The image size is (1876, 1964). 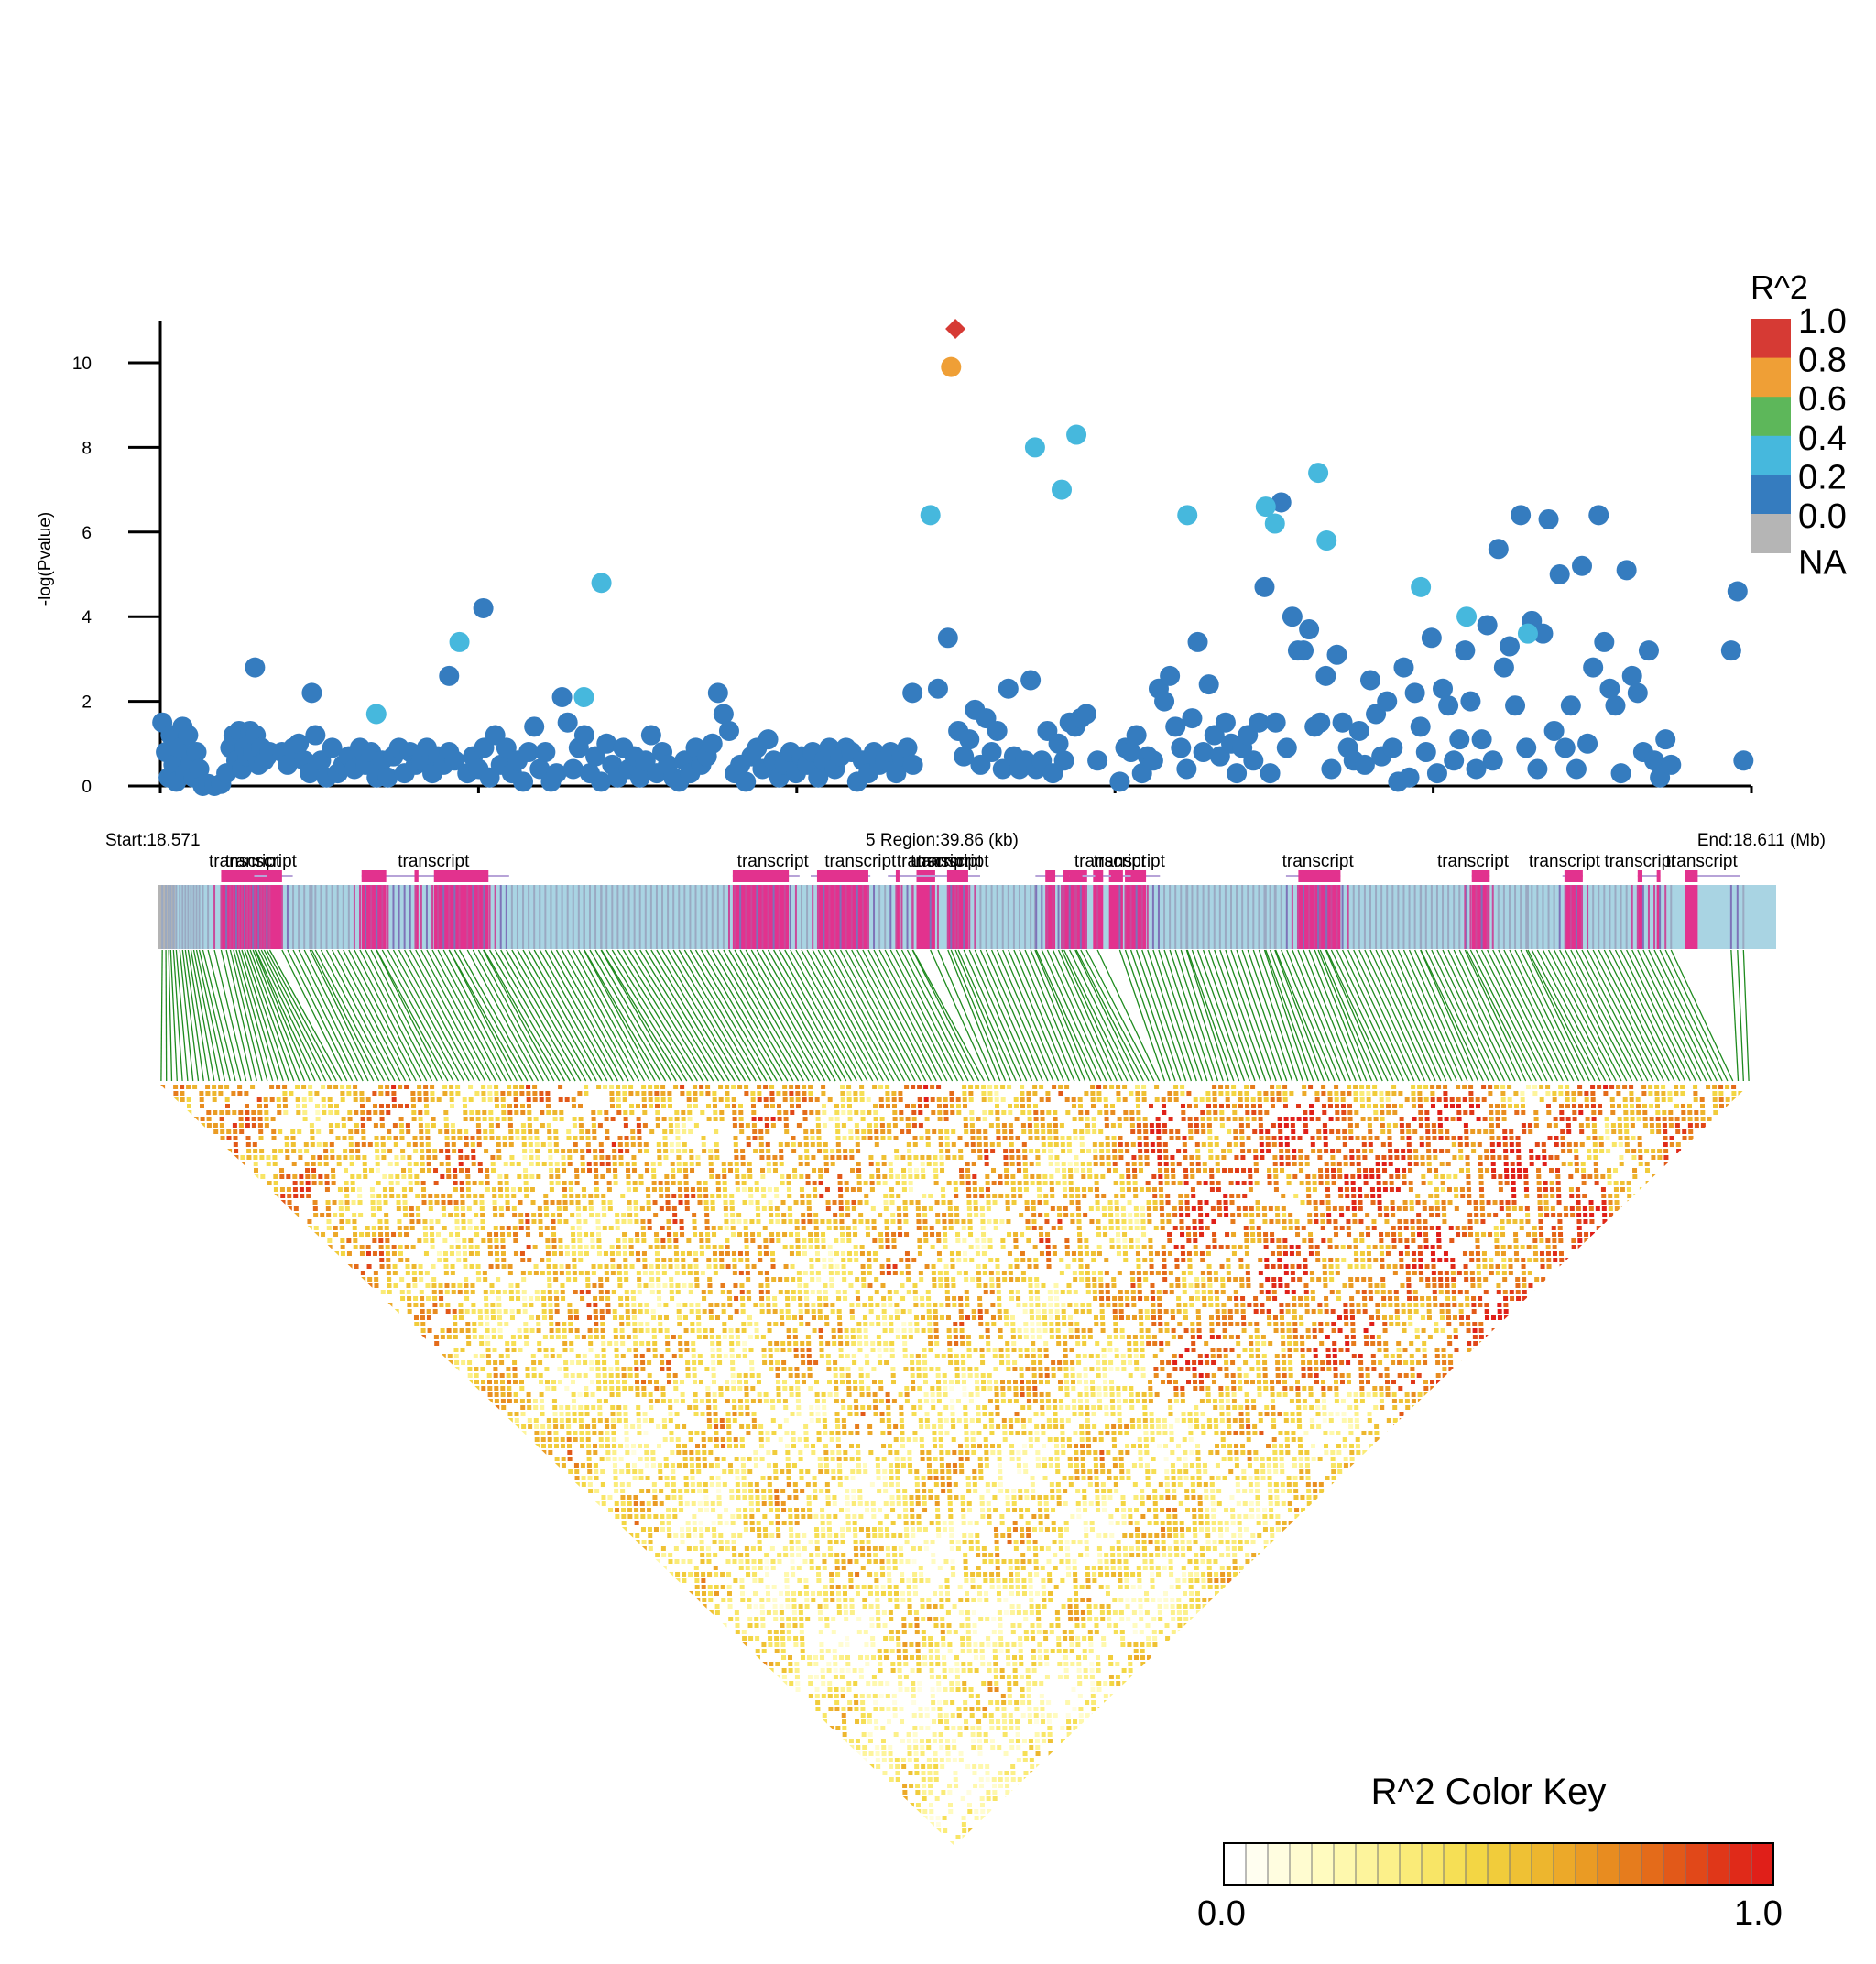 What do you see at coordinates (1771, 338) in the screenshot?
I see `legend-swatch` at bounding box center [1771, 338].